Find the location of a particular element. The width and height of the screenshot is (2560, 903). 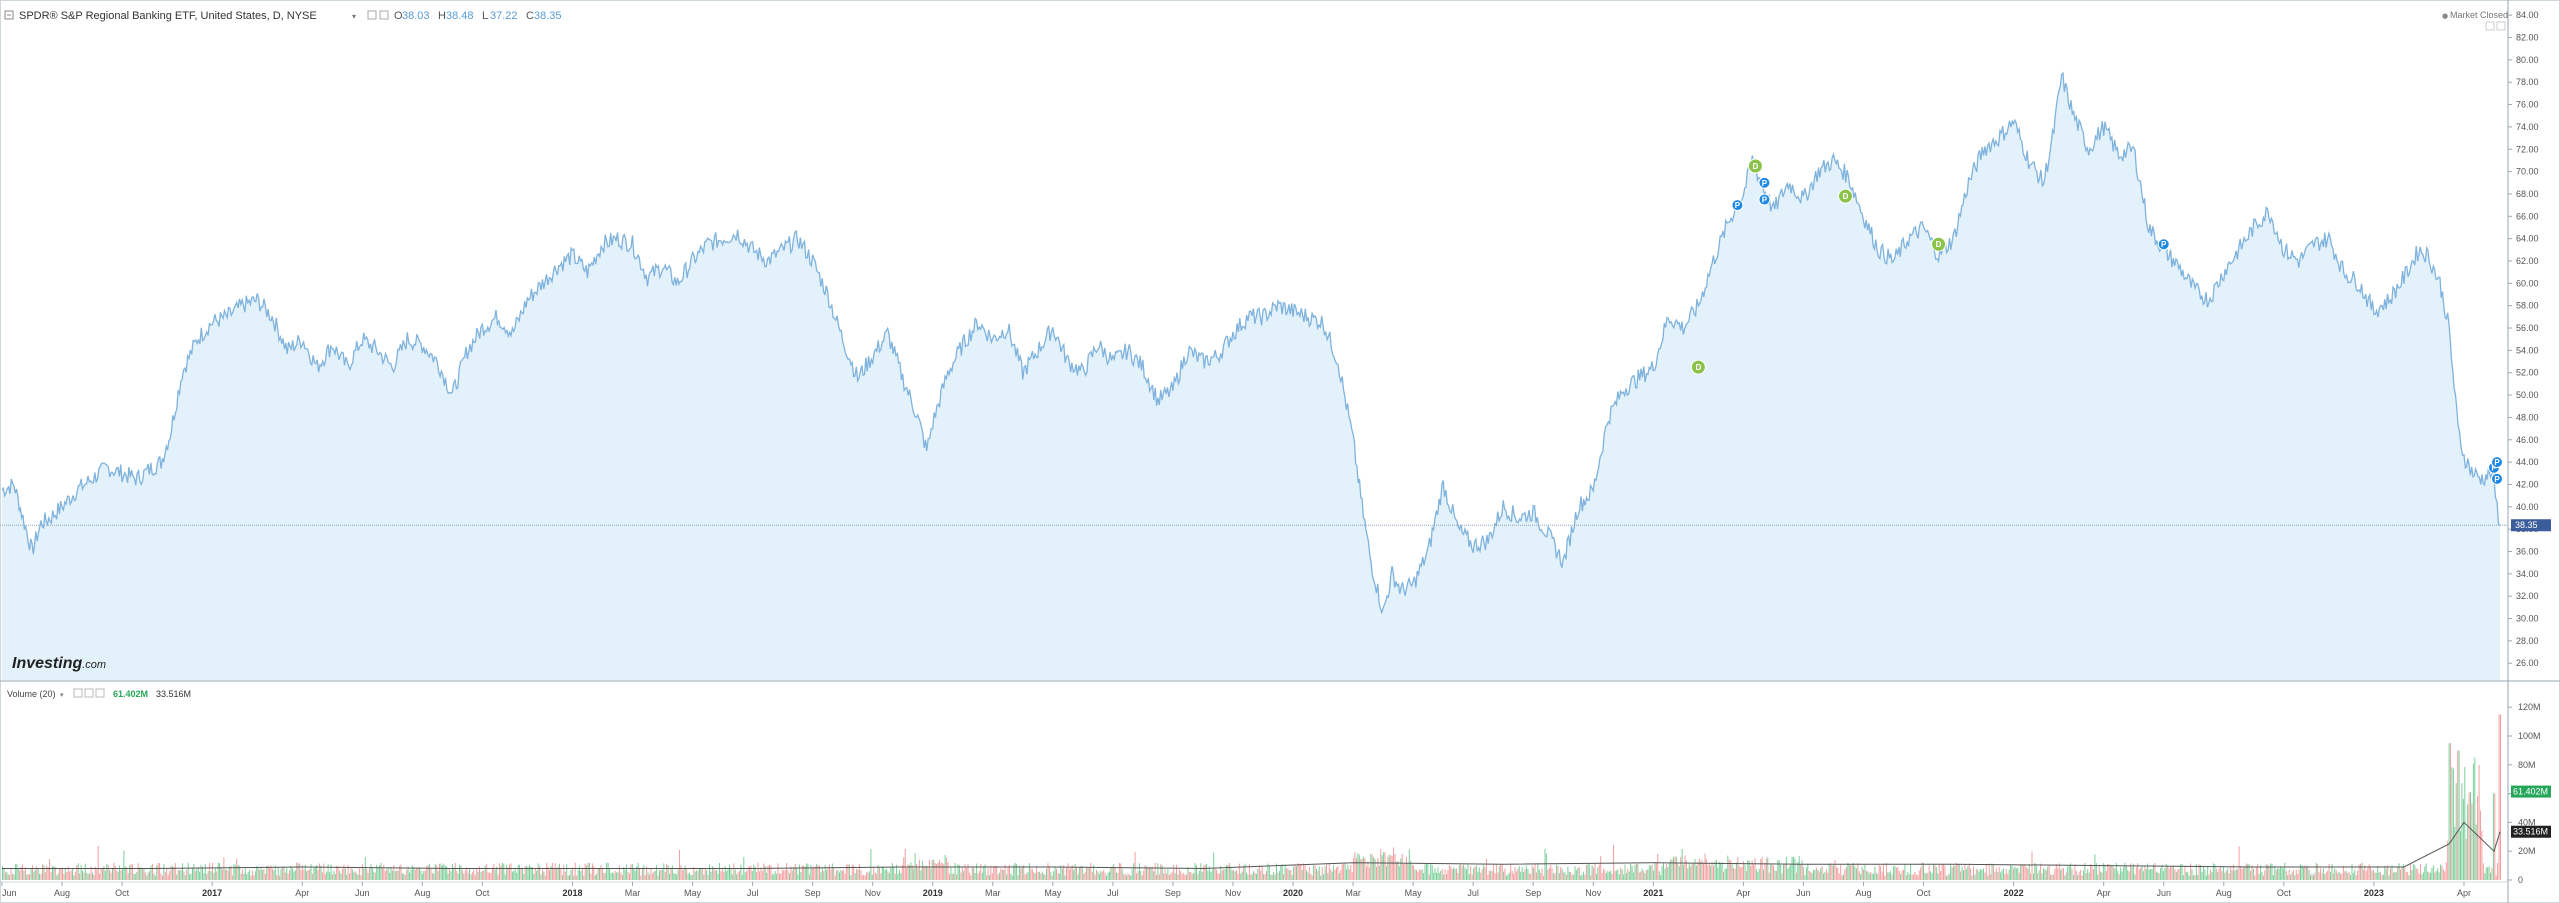

time-tick-label: Nov is located at coordinates (873, 893).